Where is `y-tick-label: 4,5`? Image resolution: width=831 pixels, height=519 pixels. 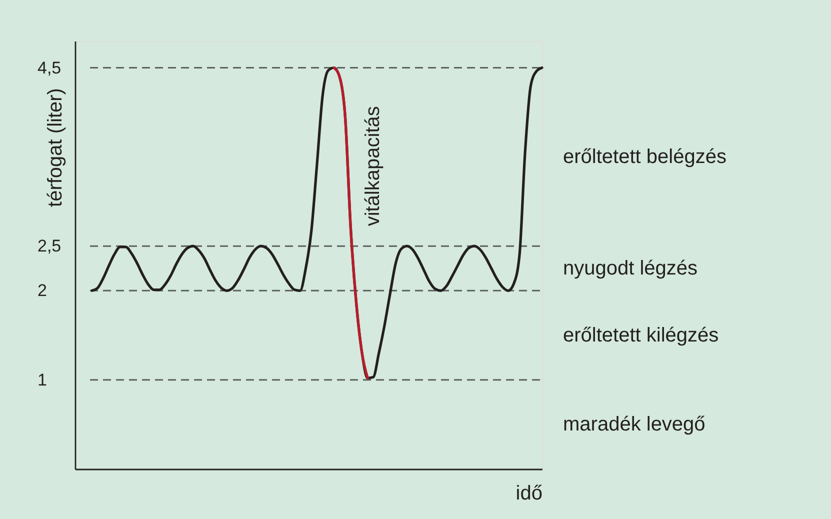
y-tick-label: 4,5 is located at coordinates (50, 68).